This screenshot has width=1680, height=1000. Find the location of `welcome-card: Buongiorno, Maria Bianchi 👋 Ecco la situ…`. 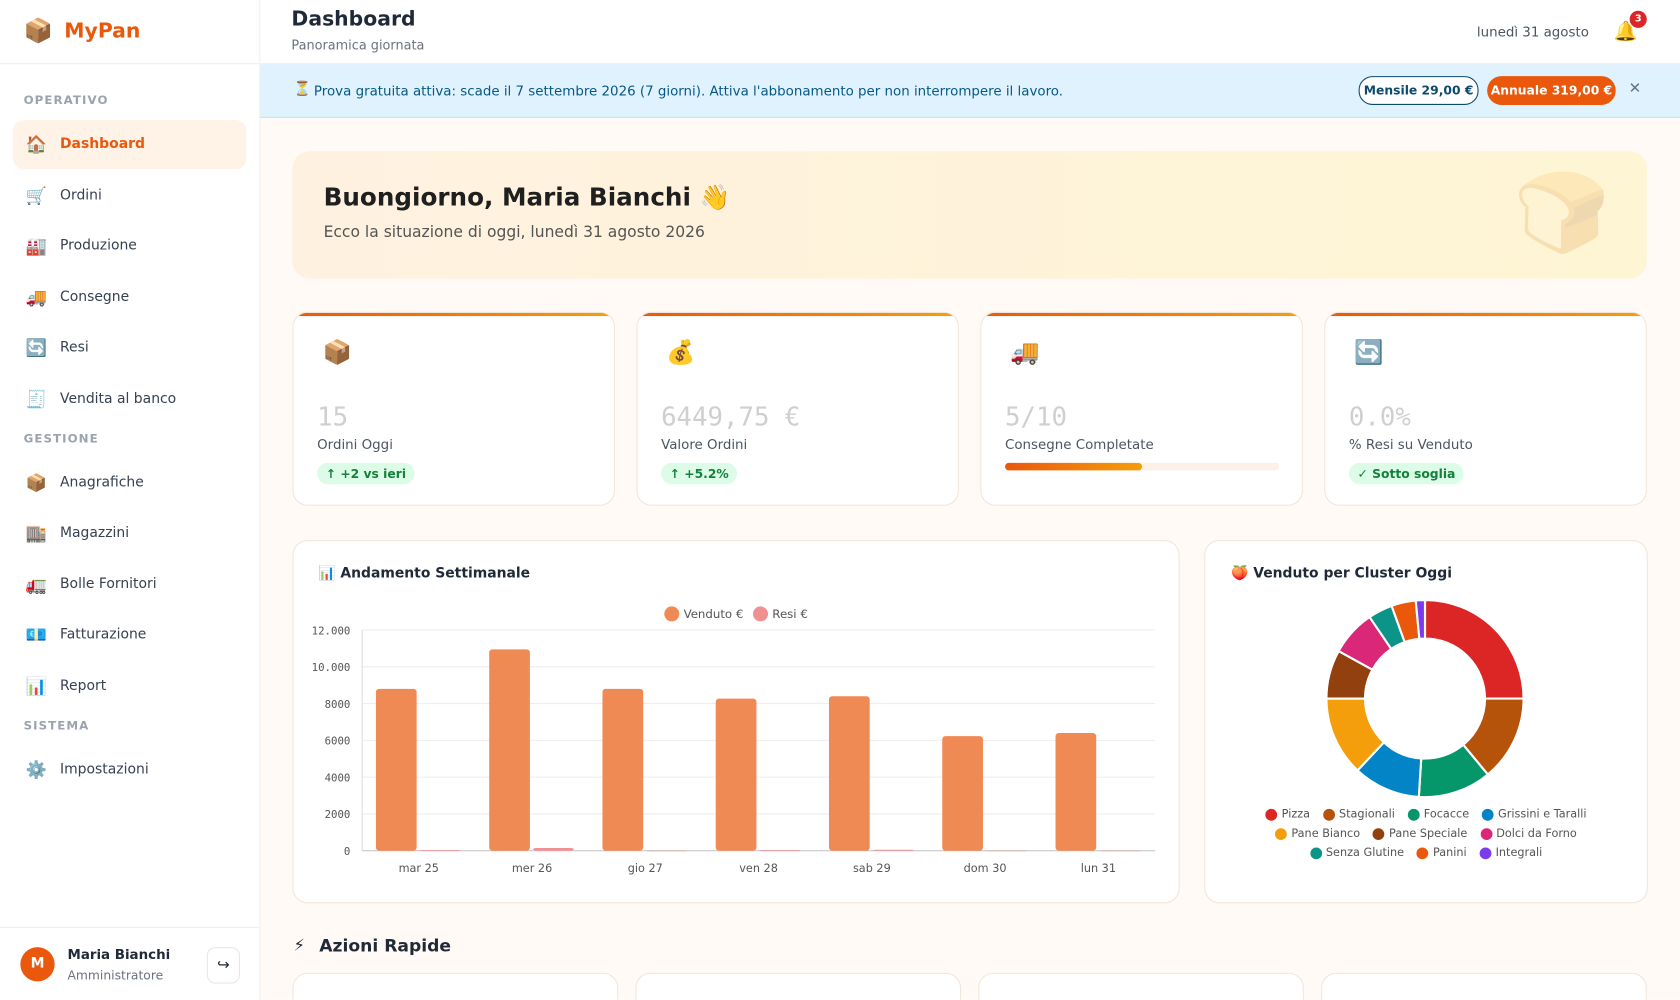

welcome-card: Buongiorno, Maria Bianchi 👋 Ecco la situ… is located at coordinates (969, 215).